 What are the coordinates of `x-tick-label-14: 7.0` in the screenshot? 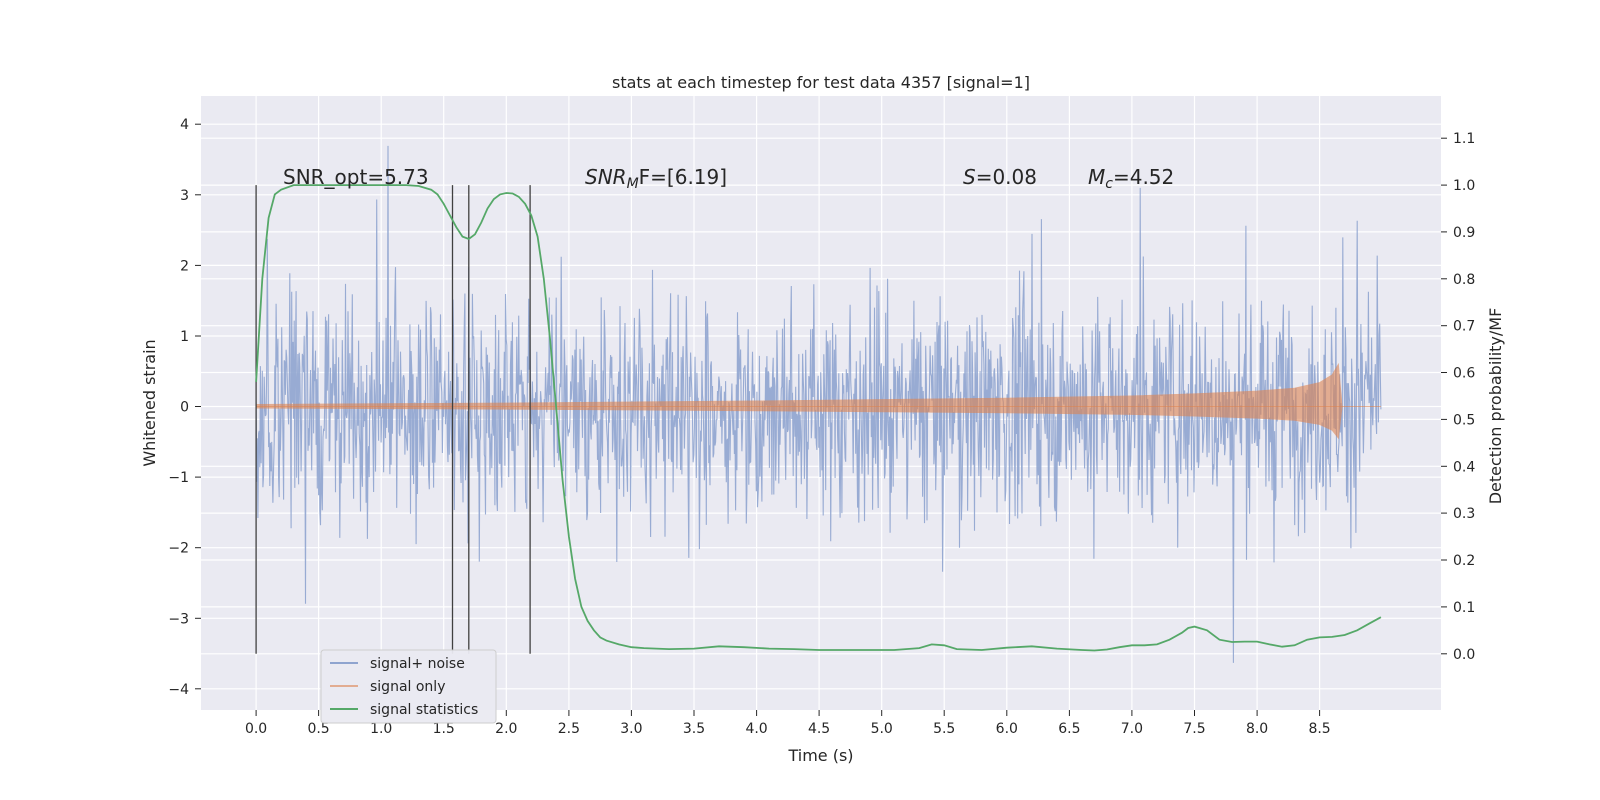 It's located at (1132, 729).